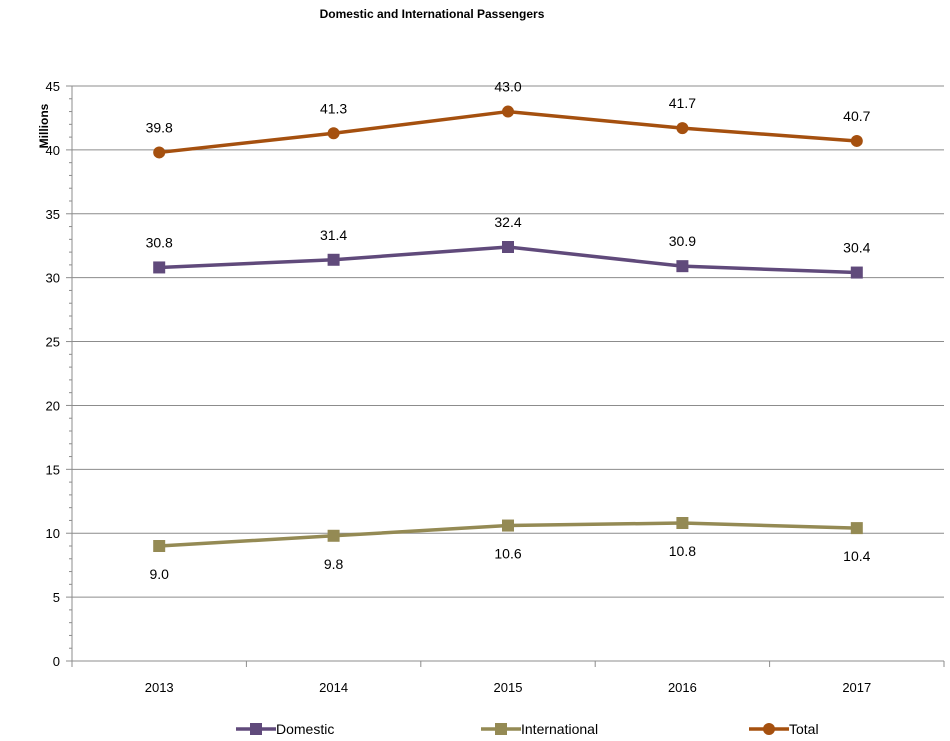 The height and width of the screenshot is (741, 950). Describe the element at coordinates (507, 222) in the screenshot. I see `data-label: 32.4` at that location.